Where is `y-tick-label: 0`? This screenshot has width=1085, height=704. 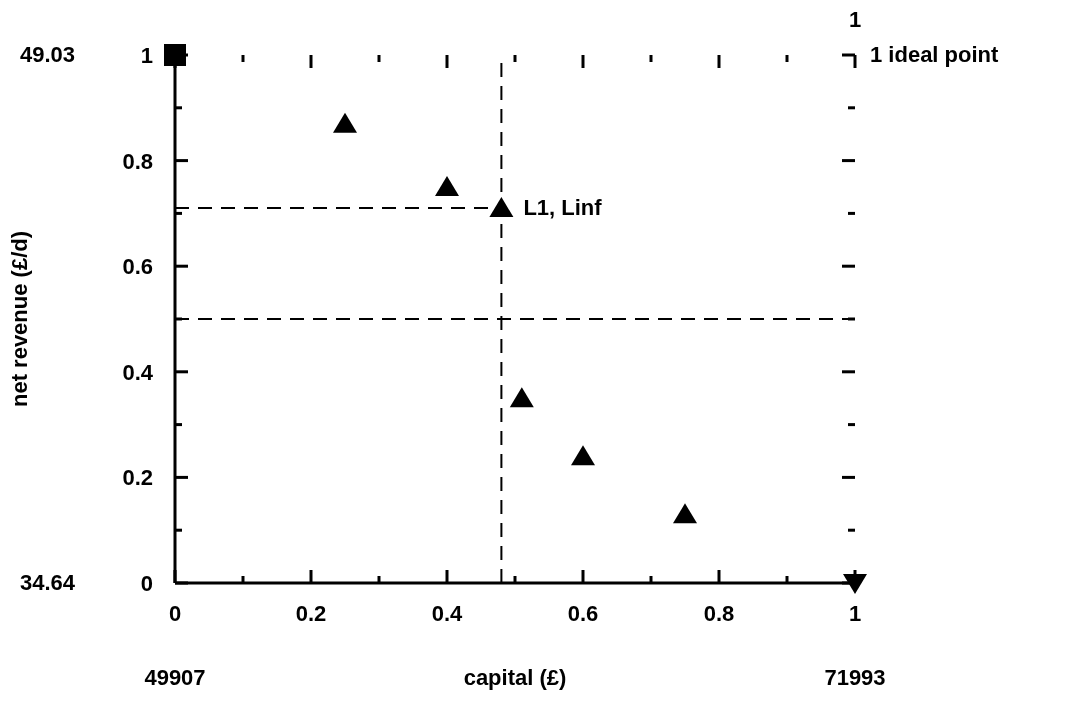
y-tick-label: 0 is located at coordinates (146, 583).